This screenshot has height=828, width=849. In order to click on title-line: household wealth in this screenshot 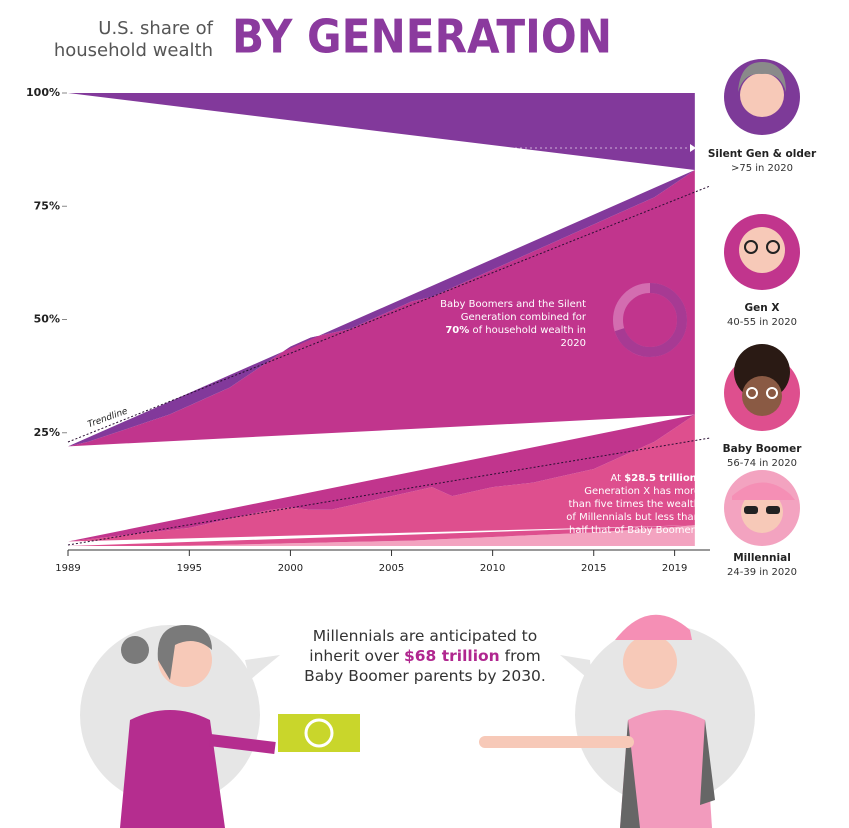, I will do `click(133, 50)`.